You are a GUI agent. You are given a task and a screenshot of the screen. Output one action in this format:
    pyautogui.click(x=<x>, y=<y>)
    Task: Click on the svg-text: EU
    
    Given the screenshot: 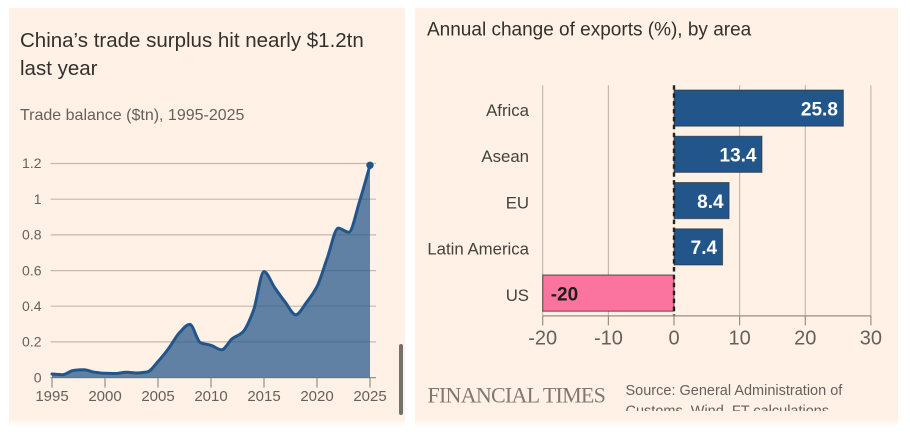 What is the action you would take?
    pyautogui.click(x=517, y=202)
    